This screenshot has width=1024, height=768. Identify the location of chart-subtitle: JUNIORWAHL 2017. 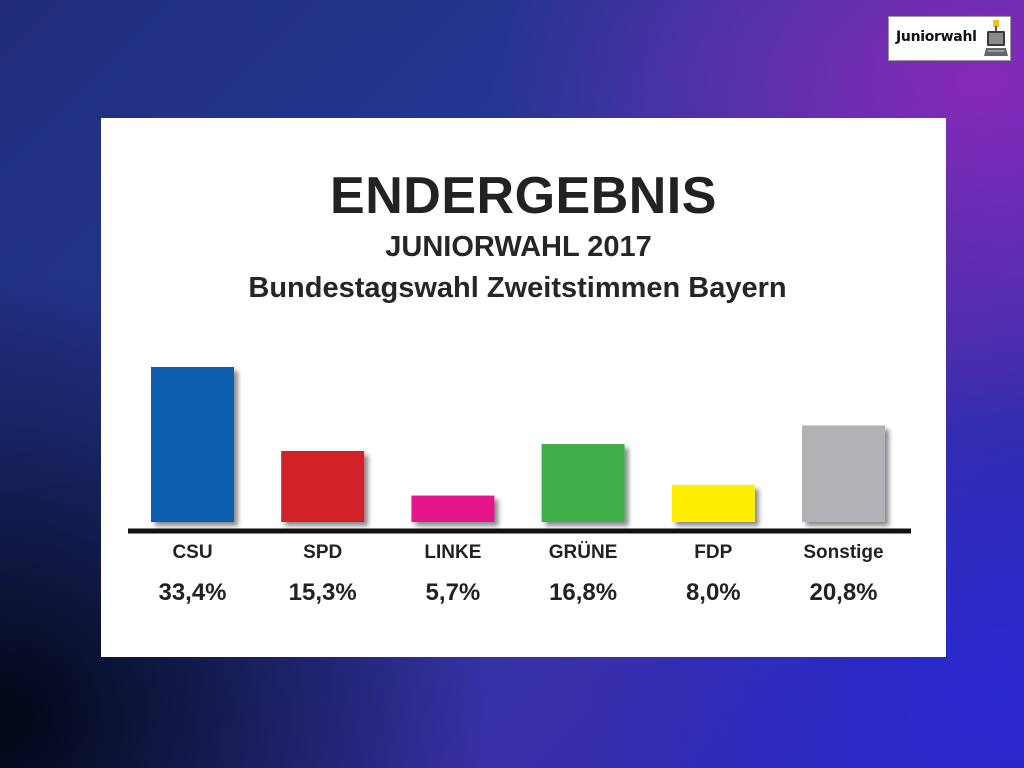
(518, 247).